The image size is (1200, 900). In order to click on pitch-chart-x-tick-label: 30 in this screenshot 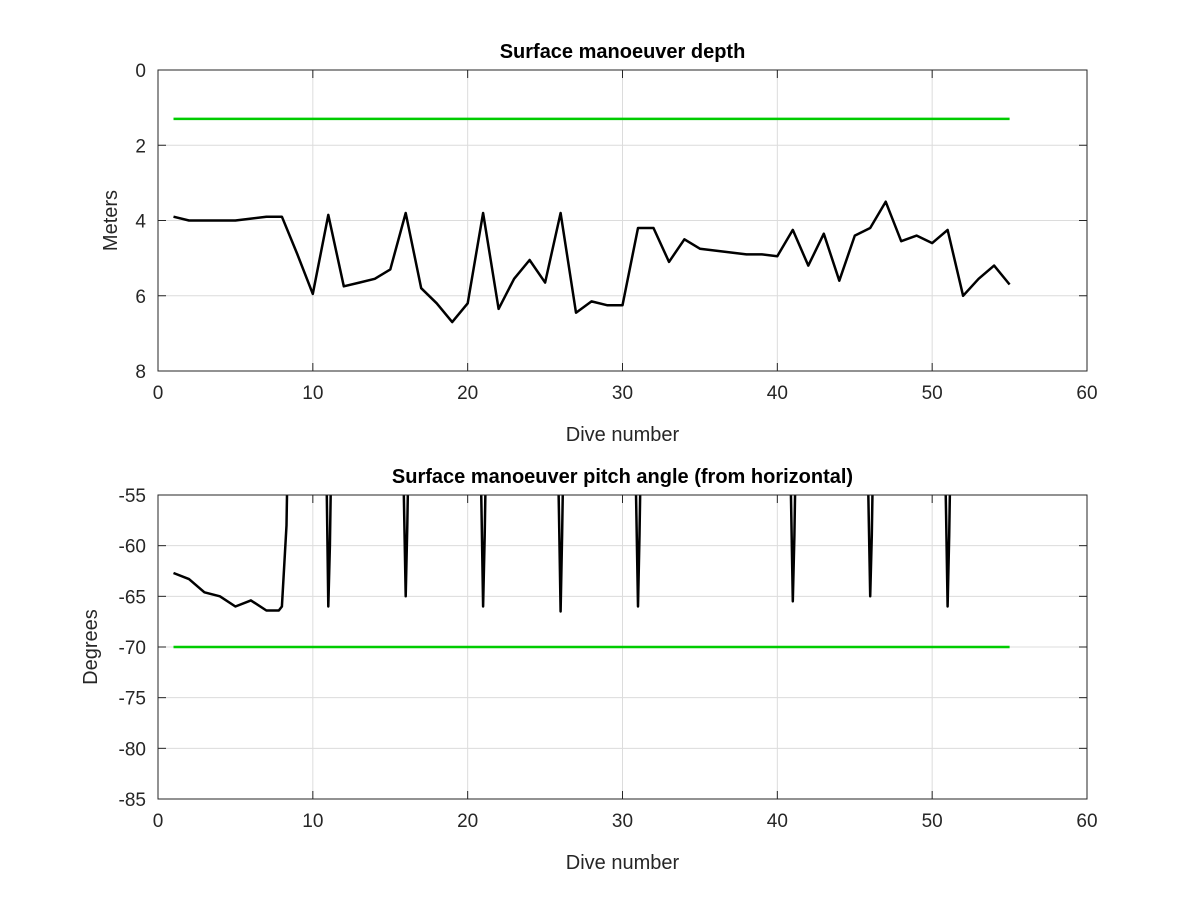, I will do `click(622, 821)`.